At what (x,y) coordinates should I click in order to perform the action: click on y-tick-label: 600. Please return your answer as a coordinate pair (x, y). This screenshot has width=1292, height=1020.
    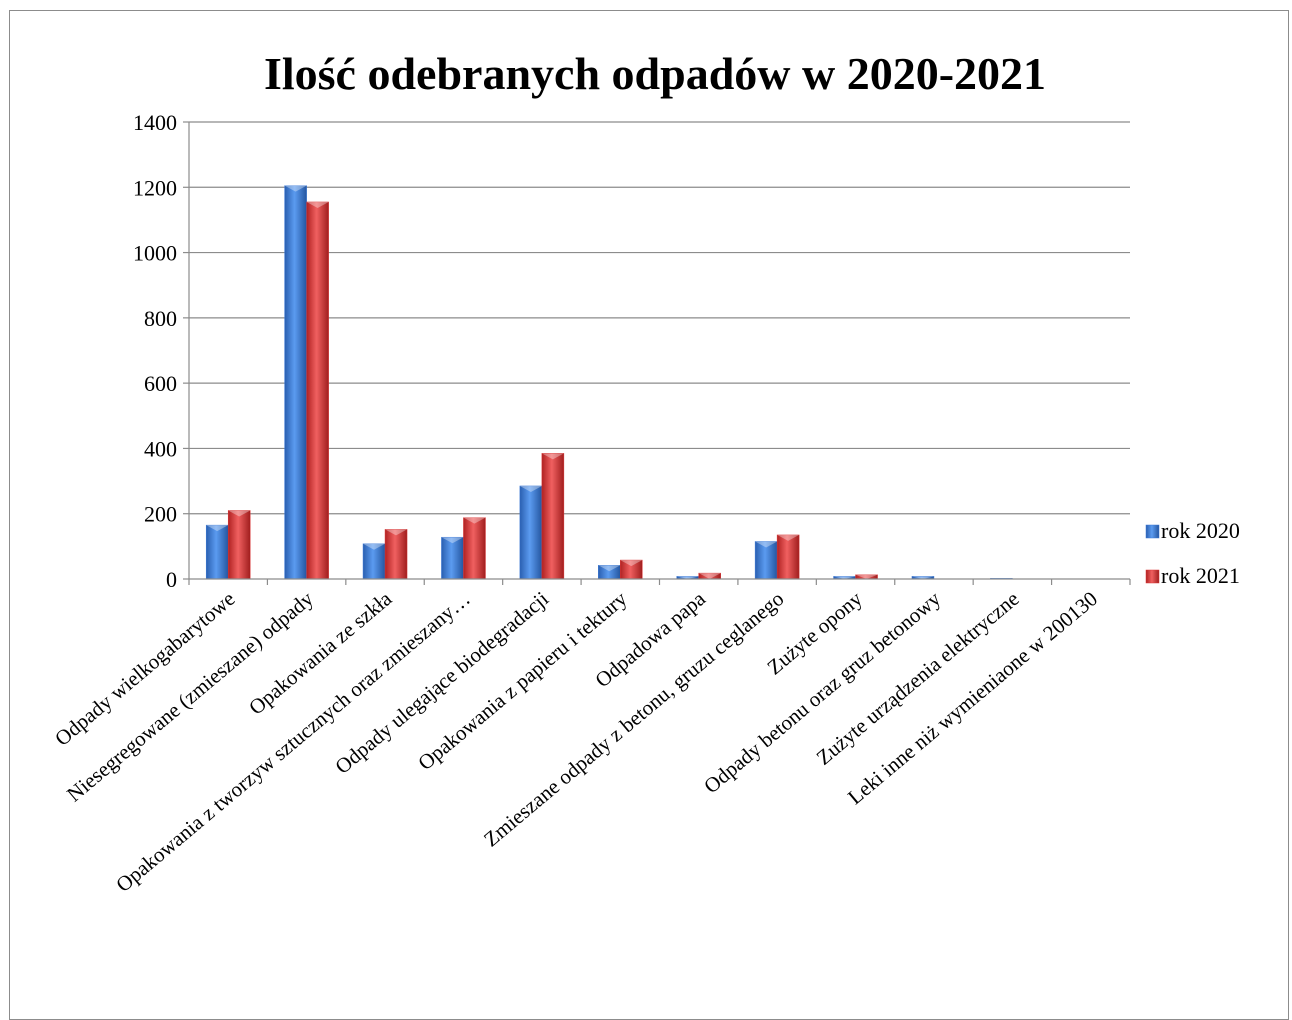
    Looking at the image, I should click on (160, 383).